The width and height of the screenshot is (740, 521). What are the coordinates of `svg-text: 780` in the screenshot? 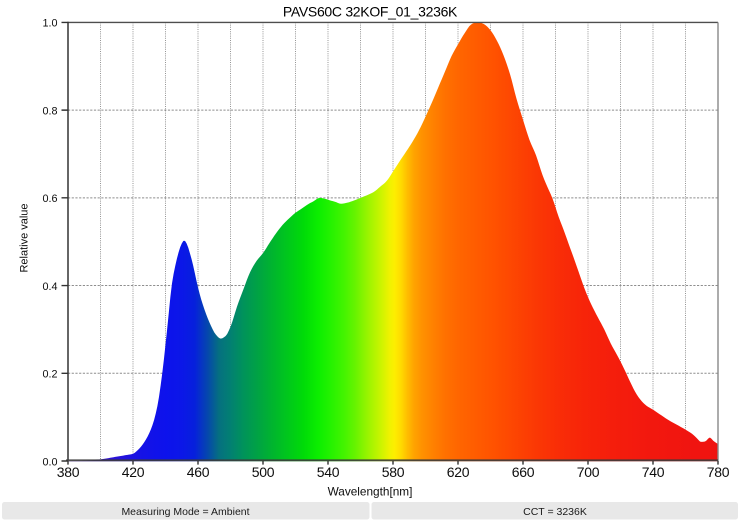 It's located at (718, 472).